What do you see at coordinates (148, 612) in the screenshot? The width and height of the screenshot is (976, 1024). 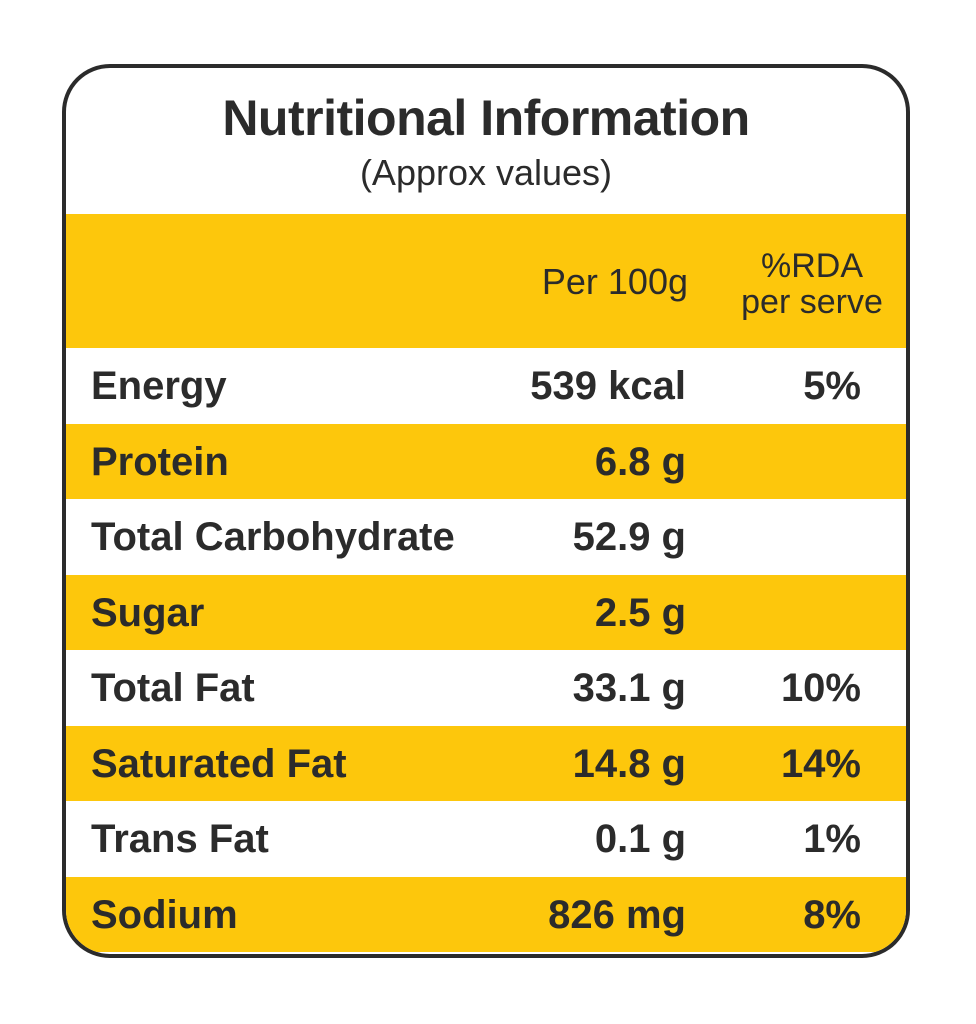 I see `row-label: Sugar` at bounding box center [148, 612].